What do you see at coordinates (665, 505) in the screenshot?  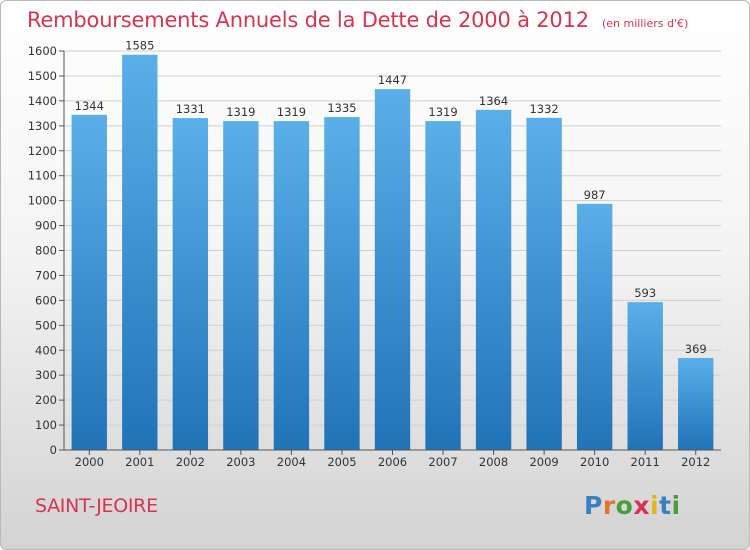 I see `logo-letter: t` at bounding box center [665, 505].